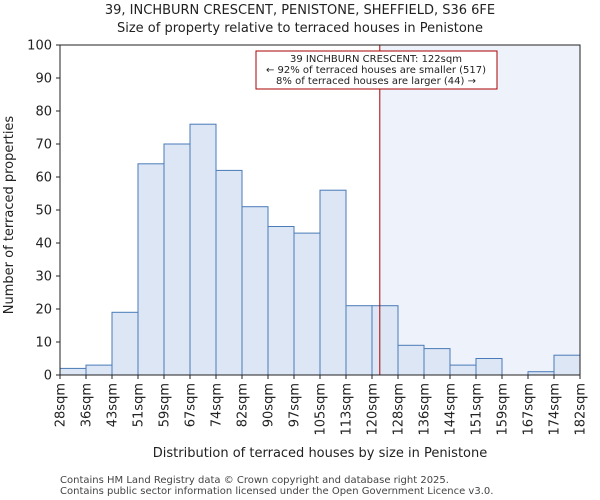 The width and height of the screenshot is (600, 500). I want to click on x-tick-label: 120sqm, so click(373, 409).